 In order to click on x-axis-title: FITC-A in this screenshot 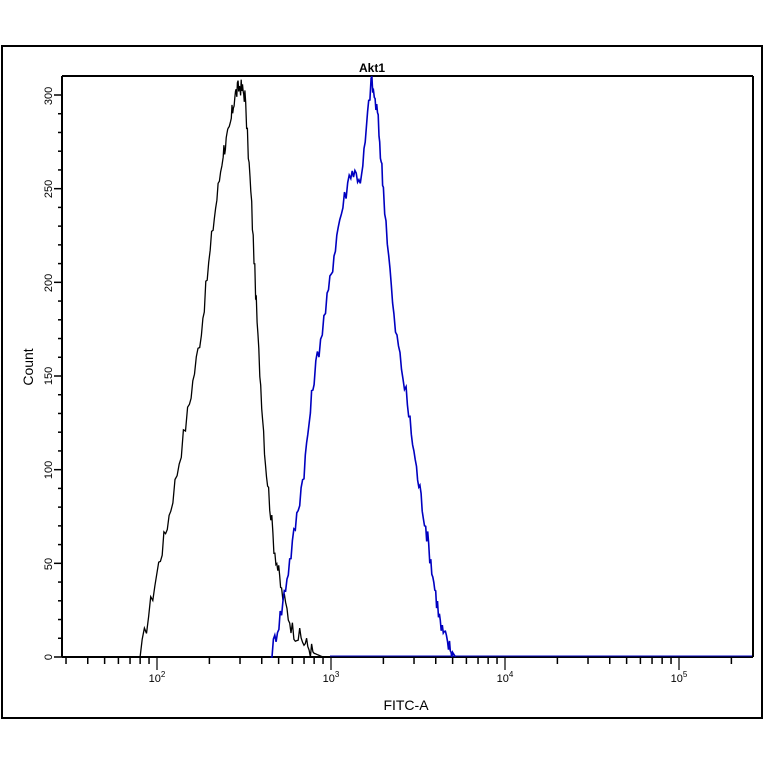, I will do `click(406, 705)`.